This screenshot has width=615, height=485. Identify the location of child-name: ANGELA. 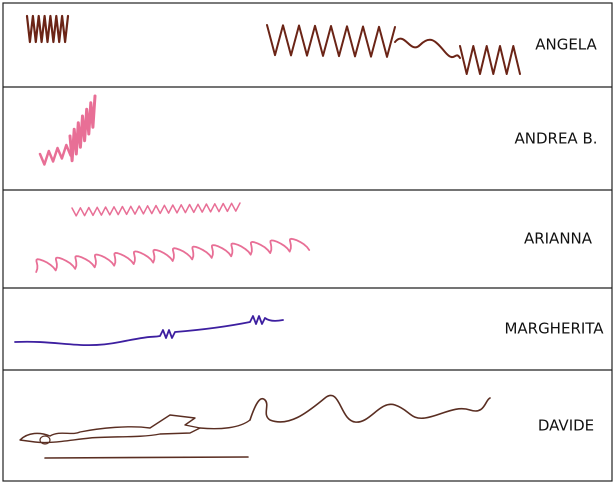
(566, 45).